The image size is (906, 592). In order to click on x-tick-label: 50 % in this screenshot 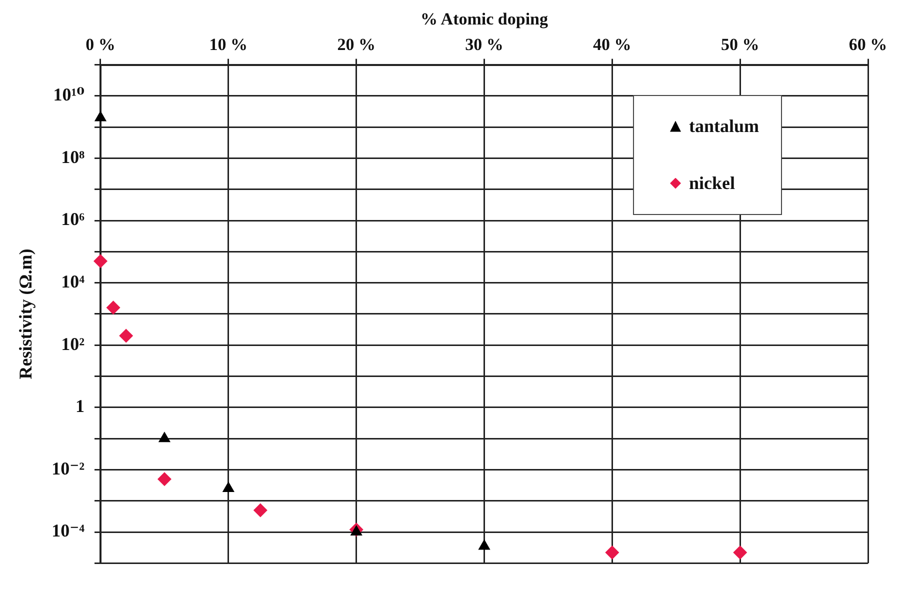, I will do `click(740, 44)`.